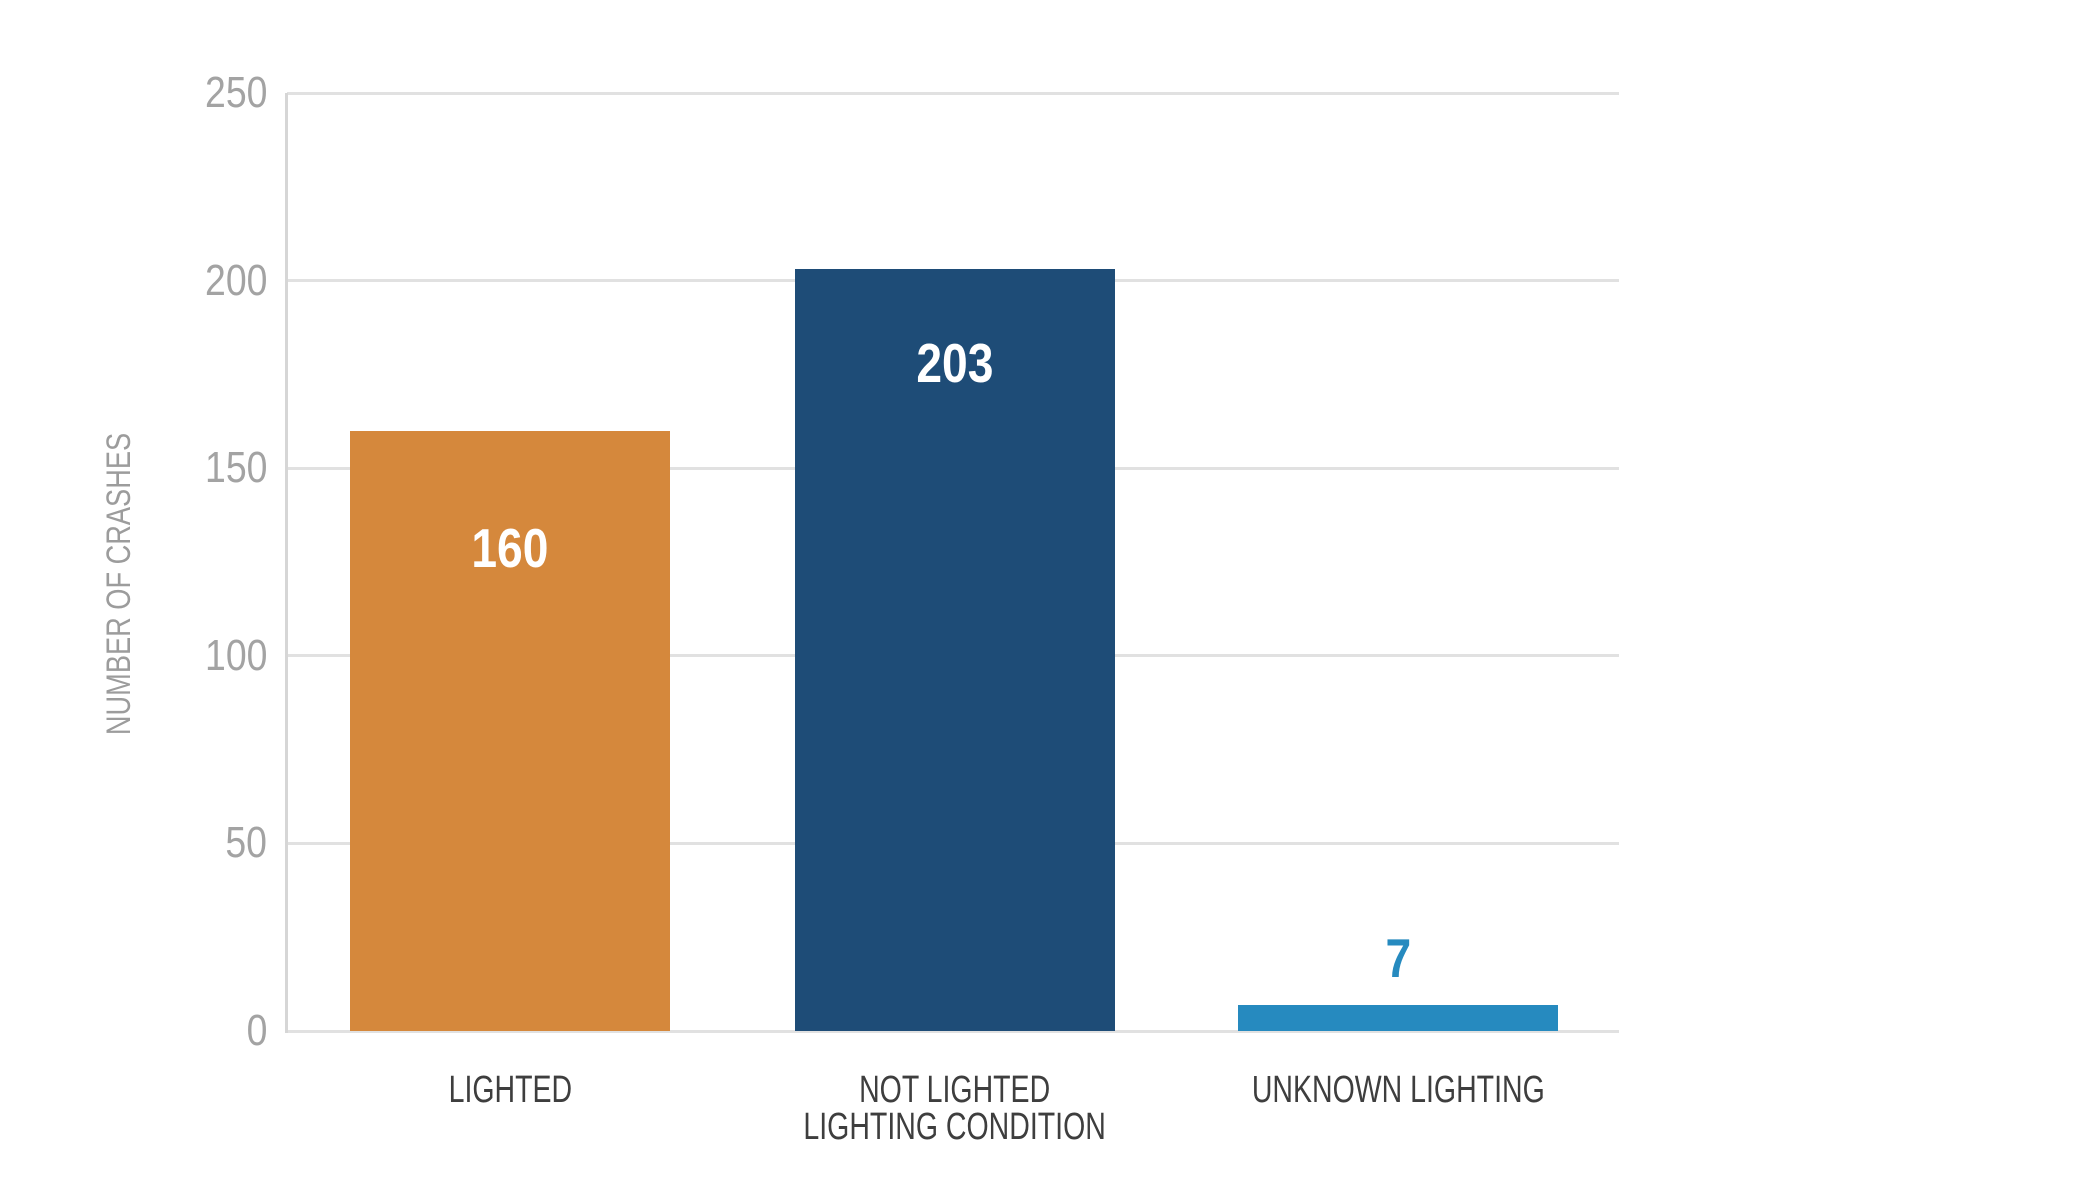 The image size is (2086, 1200). I want to click on category-label-lighted: LIGHTED, so click(510, 1090).